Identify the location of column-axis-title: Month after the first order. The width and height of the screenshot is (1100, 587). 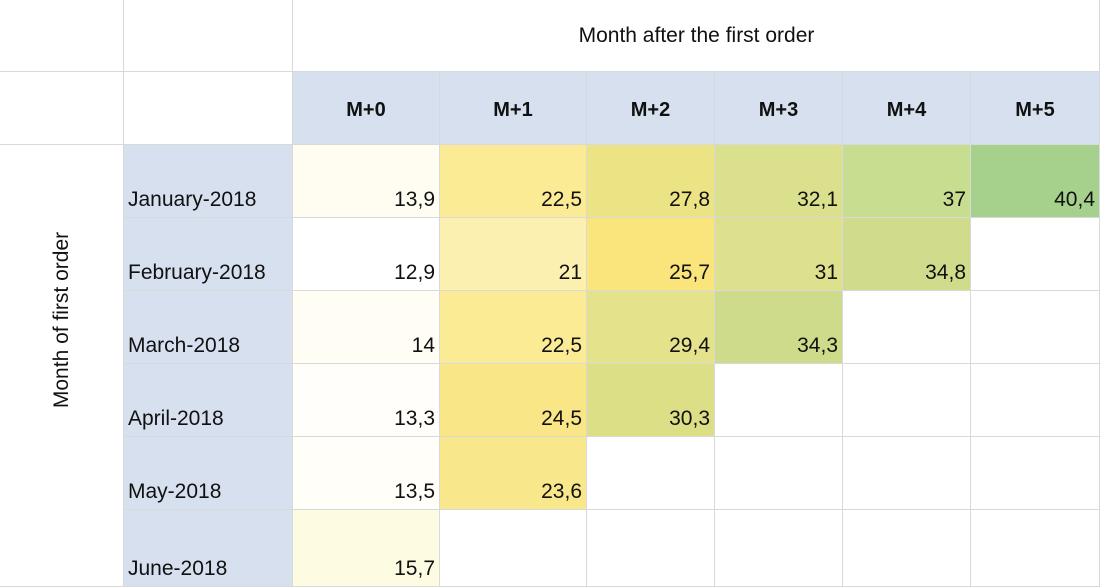
(696, 35).